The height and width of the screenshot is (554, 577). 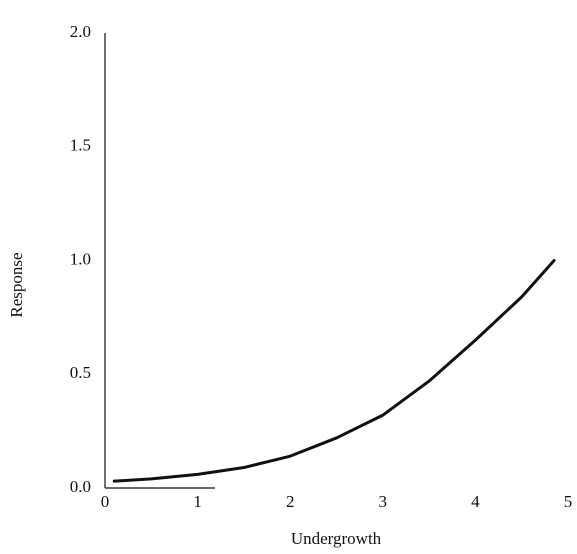 I want to click on x-tick-label: 0, so click(x=105, y=501).